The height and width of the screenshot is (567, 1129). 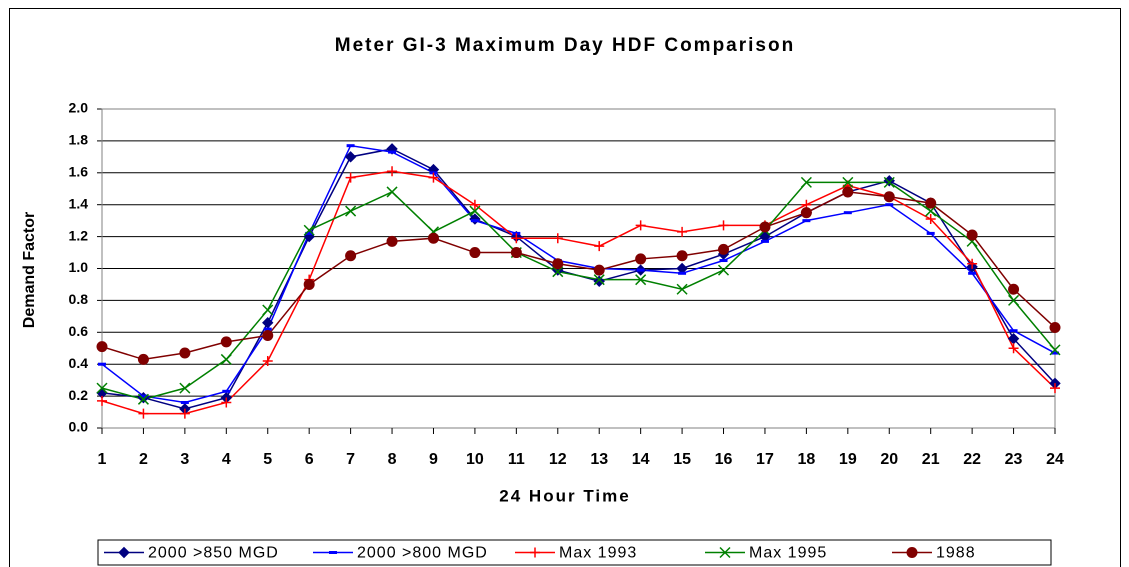 I want to click on y-tick-label: 1.0, so click(x=79, y=267).